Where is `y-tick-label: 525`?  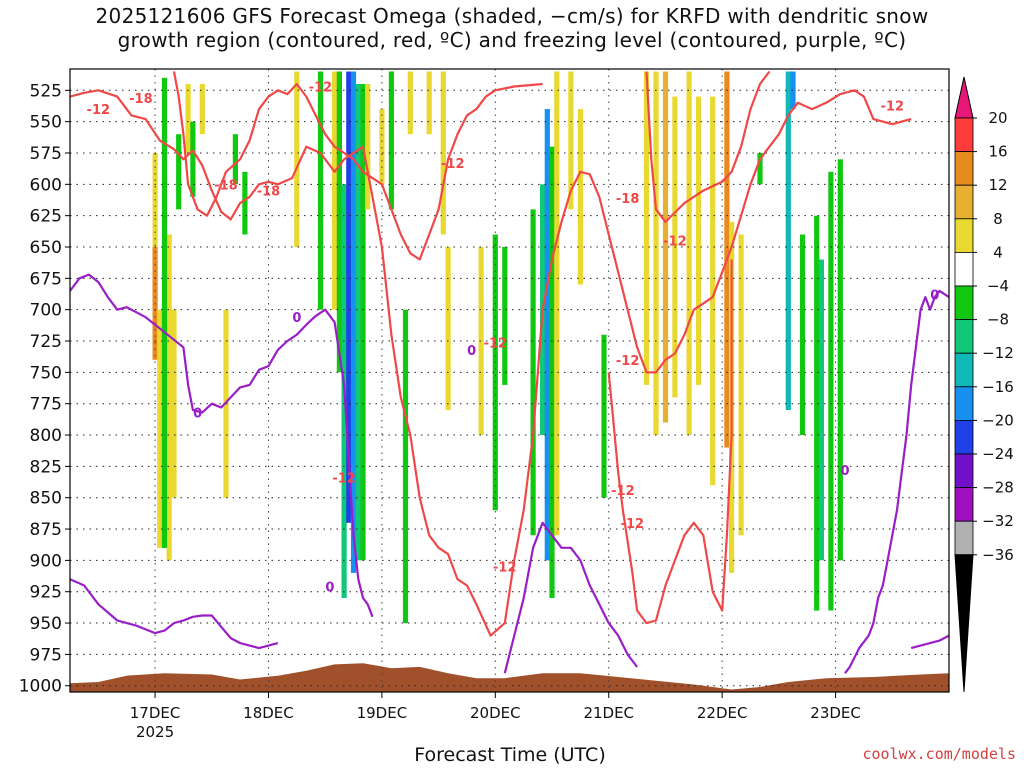
y-tick-label: 525 is located at coordinates (46, 91).